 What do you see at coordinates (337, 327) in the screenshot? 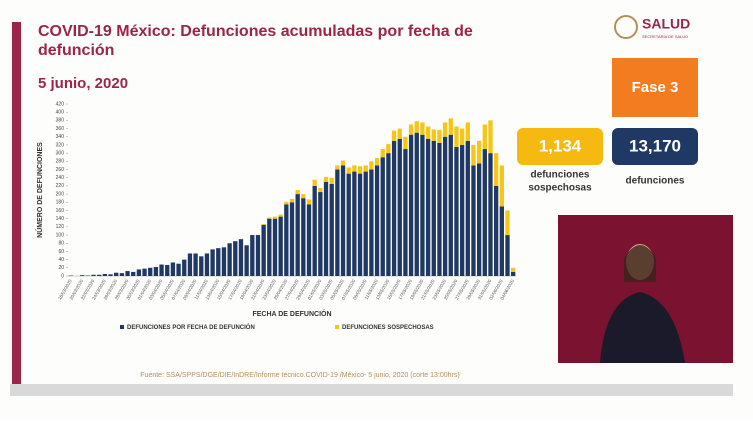
I see `legend-swatch` at bounding box center [337, 327].